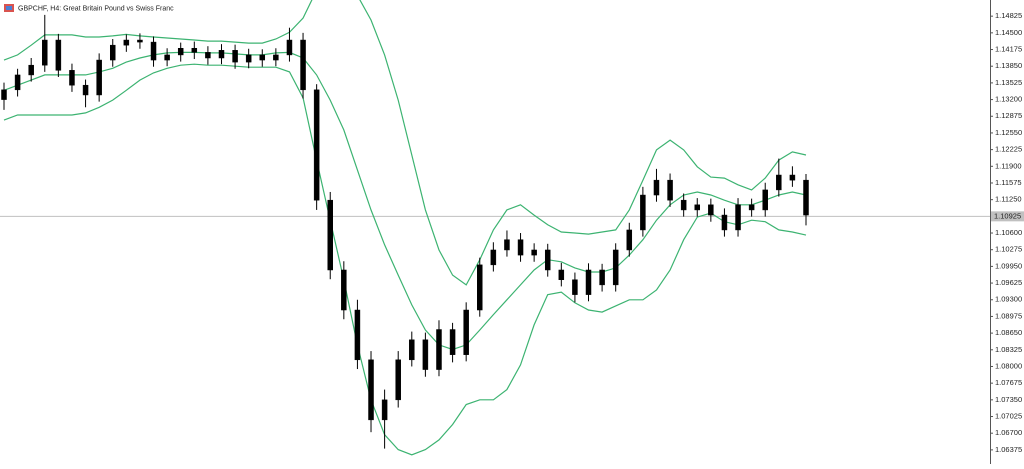  I want to click on y-tick-label: 1.09950, so click(1008, 265).